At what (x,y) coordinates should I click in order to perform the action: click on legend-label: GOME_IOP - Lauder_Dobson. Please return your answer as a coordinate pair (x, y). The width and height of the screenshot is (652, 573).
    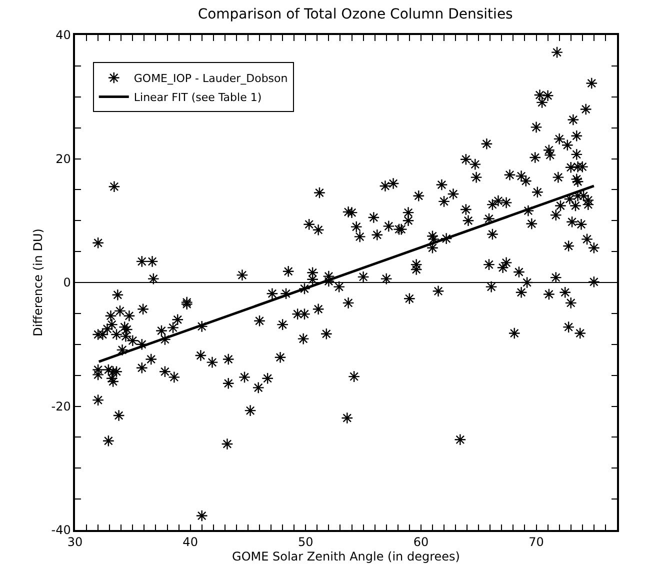
    Looking at the image, I should click on (211, 79).